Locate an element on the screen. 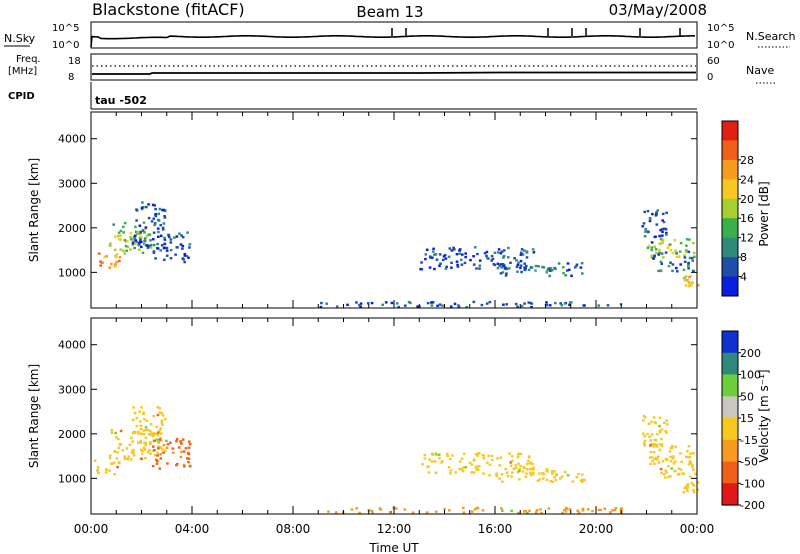 The image size is (800, 554). power-colorbar: 4 8 12 16 20 24 28 is located at coordinates (737, 208).